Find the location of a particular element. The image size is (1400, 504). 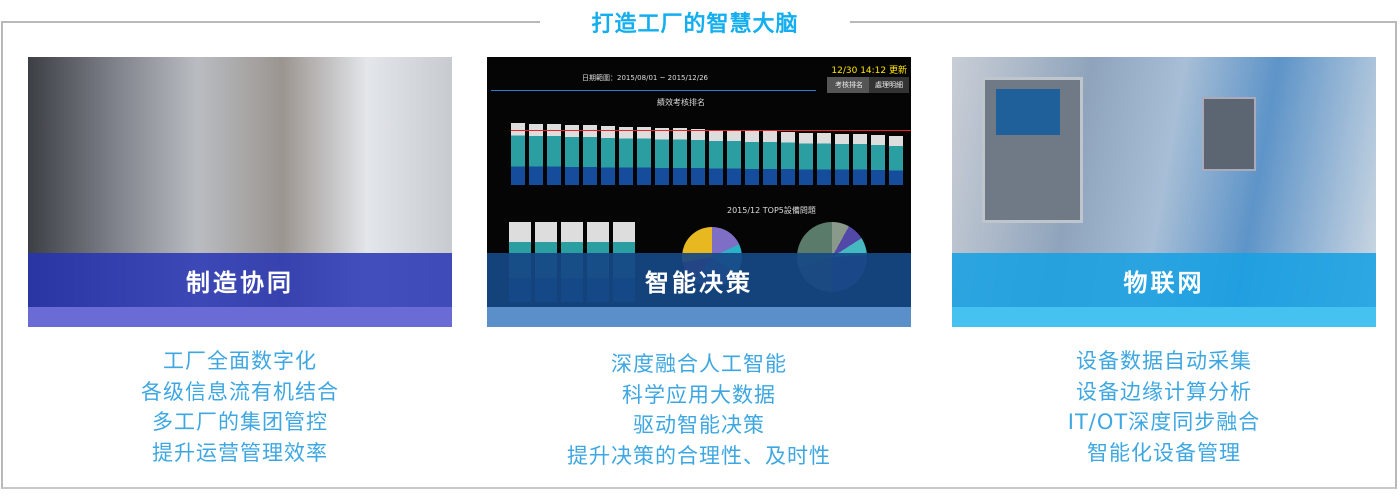

card-banner: 物联网 is located at coordinates (1164, 280).